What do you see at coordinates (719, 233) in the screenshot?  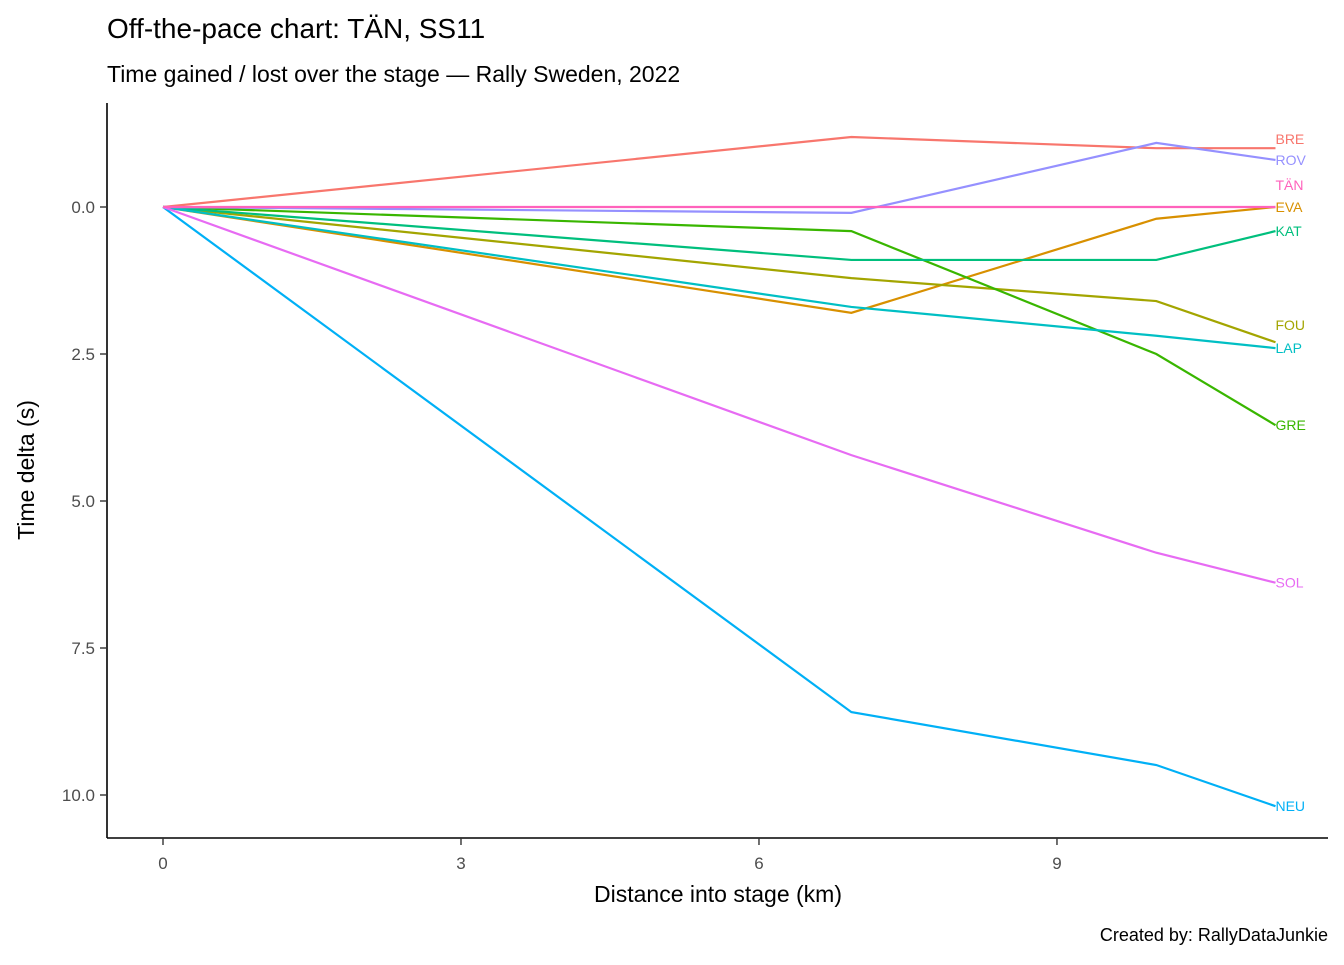 I see `series-line-kat` at bounding box center [719, 233].